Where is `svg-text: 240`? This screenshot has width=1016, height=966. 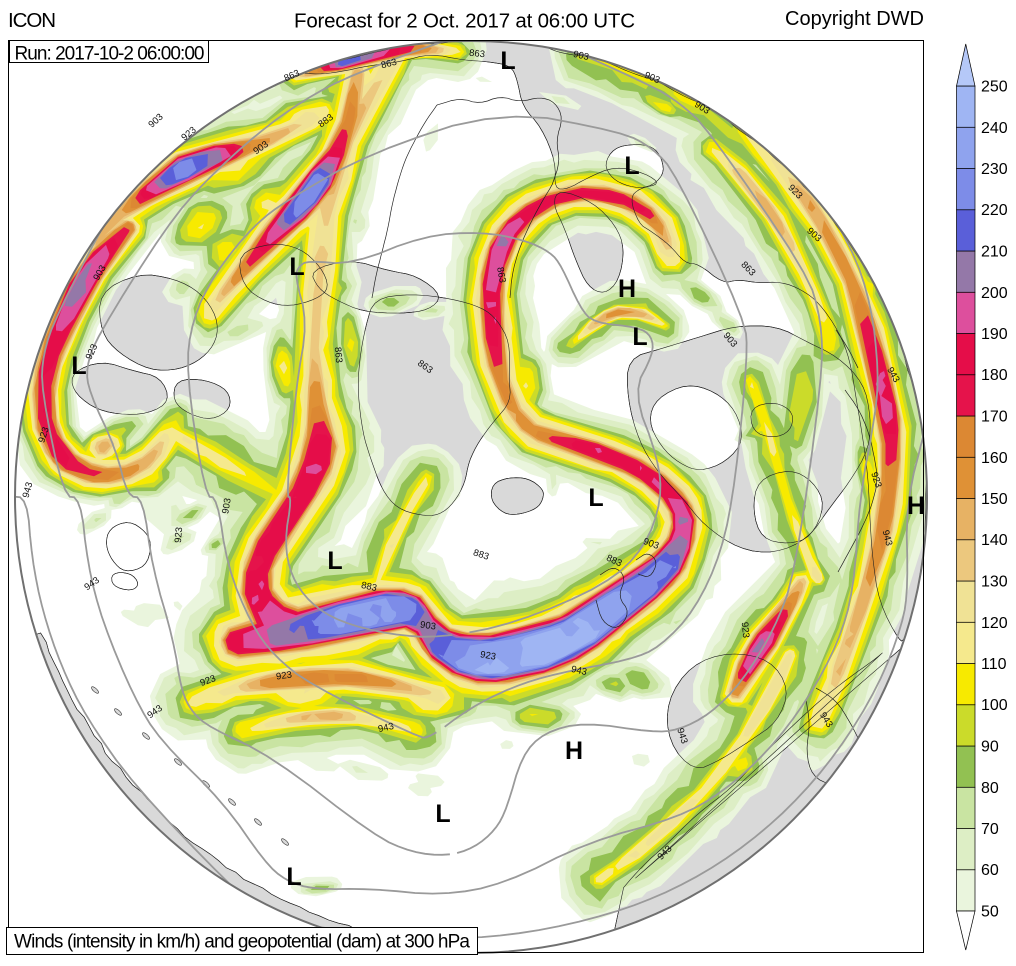
svg-text: 240 is located at coordinates (994, 128).